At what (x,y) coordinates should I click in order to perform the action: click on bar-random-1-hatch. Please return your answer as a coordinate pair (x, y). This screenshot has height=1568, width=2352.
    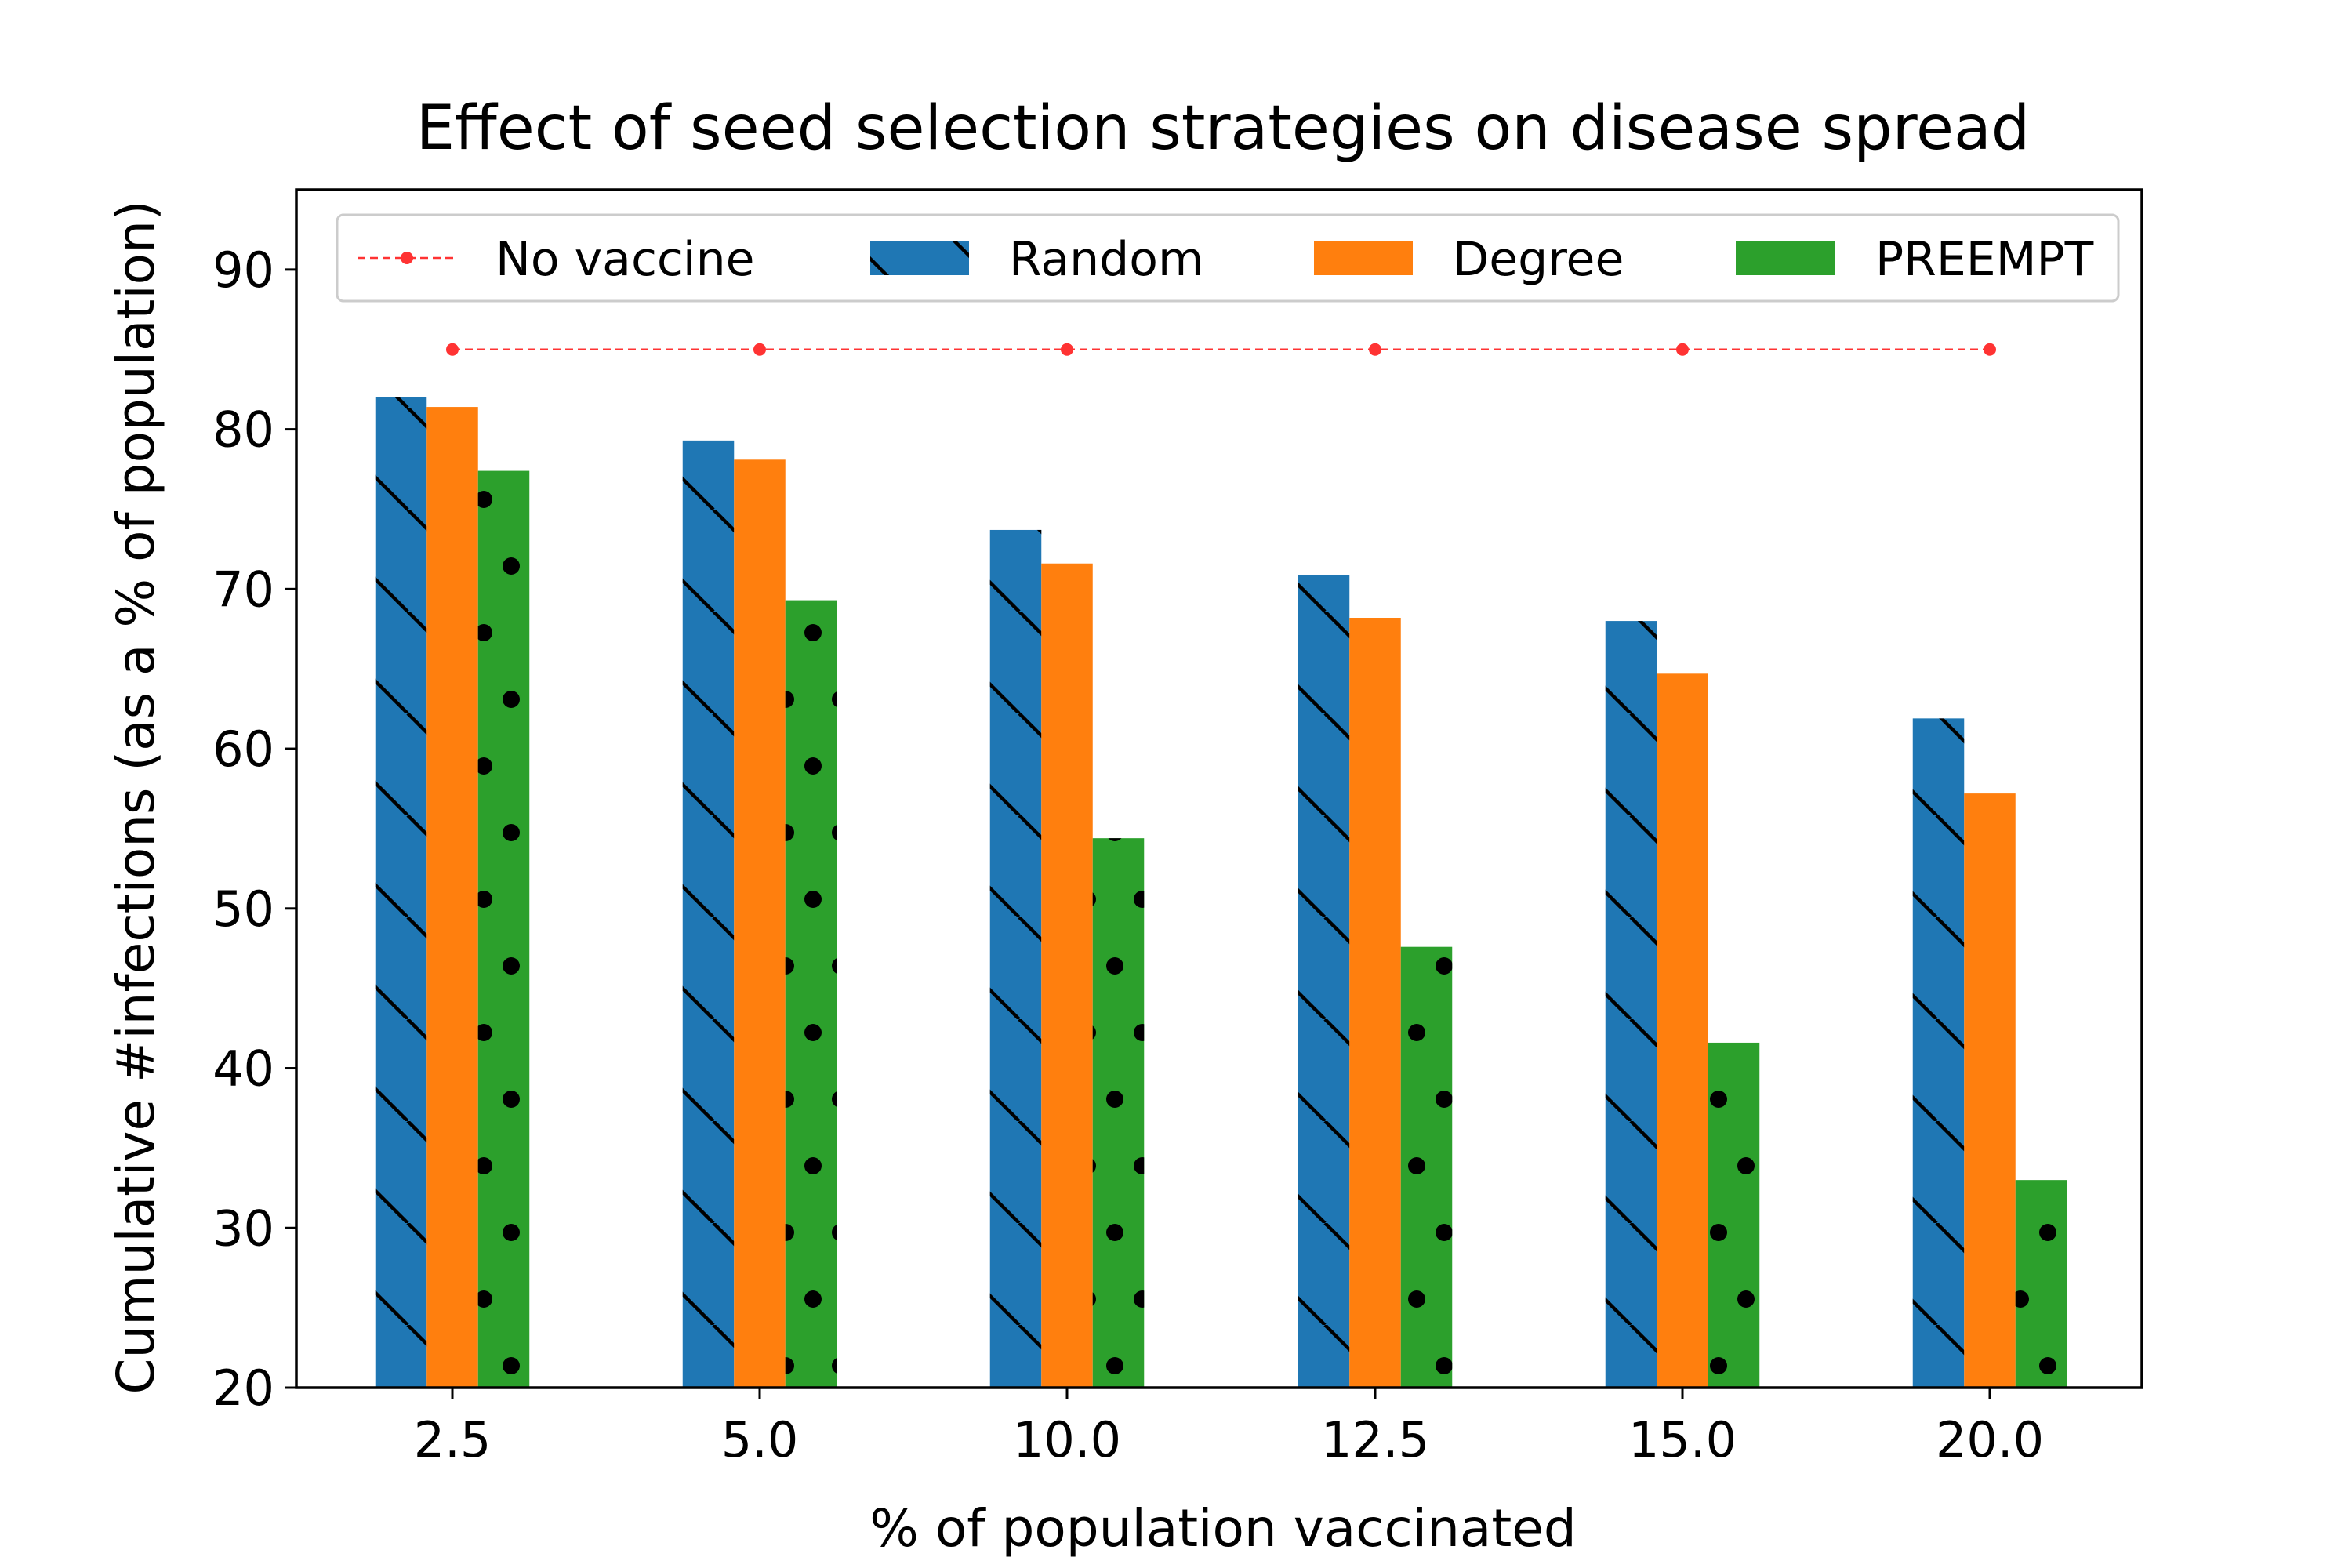
    Looking at the image, I should click on (708, 914).